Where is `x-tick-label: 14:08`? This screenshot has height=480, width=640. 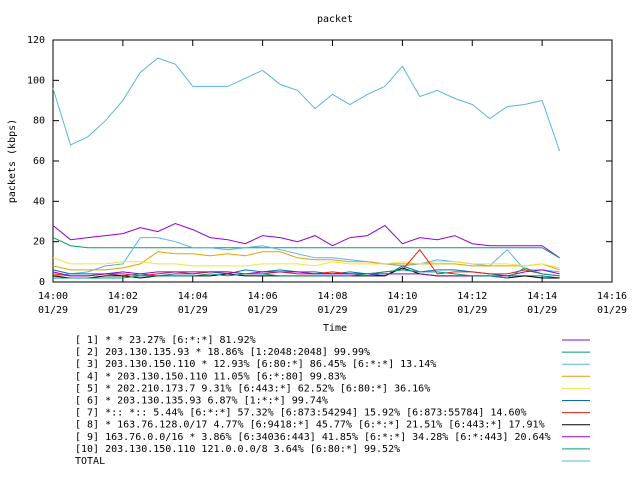 x-tick-label: 14:08 is located at coordinates (332, 296).